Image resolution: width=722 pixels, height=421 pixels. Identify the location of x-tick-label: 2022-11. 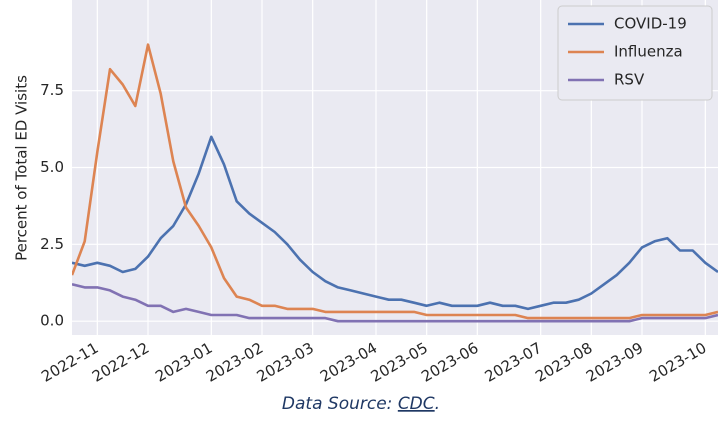
(69, 362).